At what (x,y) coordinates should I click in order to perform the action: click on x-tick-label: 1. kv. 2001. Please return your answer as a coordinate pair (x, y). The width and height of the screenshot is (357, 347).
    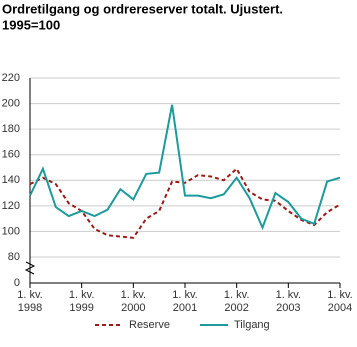
    Looking at the image, I should click on (185, 301).